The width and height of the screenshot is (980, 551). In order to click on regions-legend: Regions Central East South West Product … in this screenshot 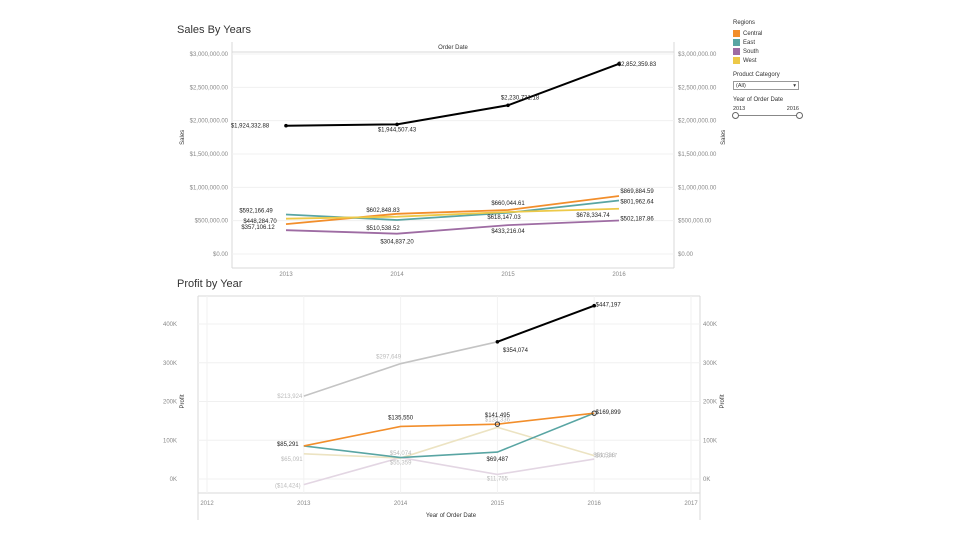, I will do `click(772, 69)`.